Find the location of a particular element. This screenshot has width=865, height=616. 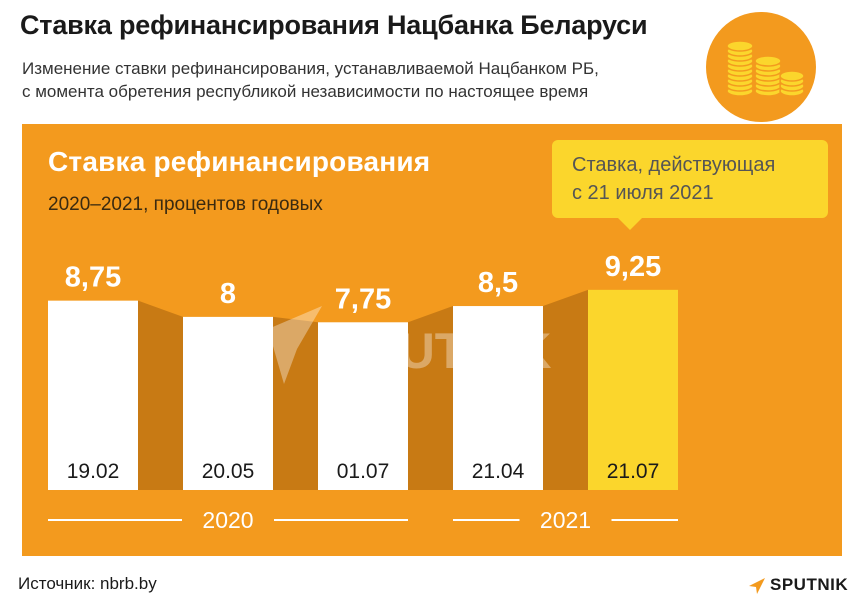

bar-value-label: 9,25 is located at coordinates (633, 267).